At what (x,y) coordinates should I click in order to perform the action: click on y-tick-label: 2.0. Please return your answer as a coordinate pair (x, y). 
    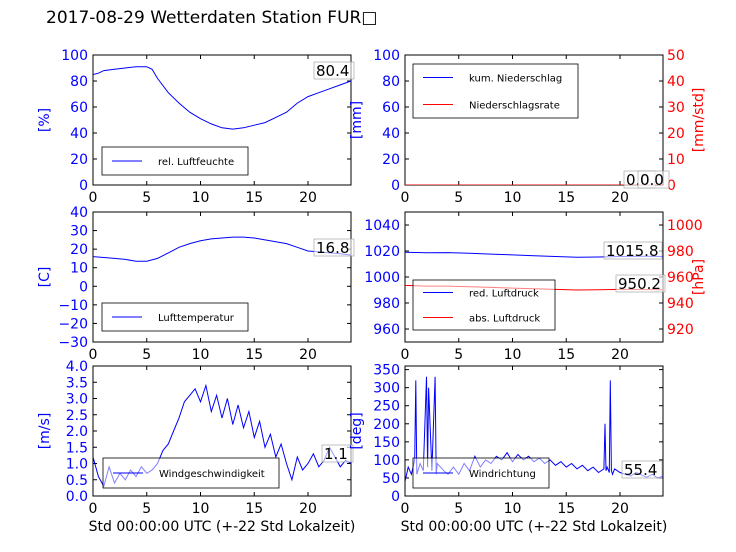
    Looking at the image, I should click on (77, 432).